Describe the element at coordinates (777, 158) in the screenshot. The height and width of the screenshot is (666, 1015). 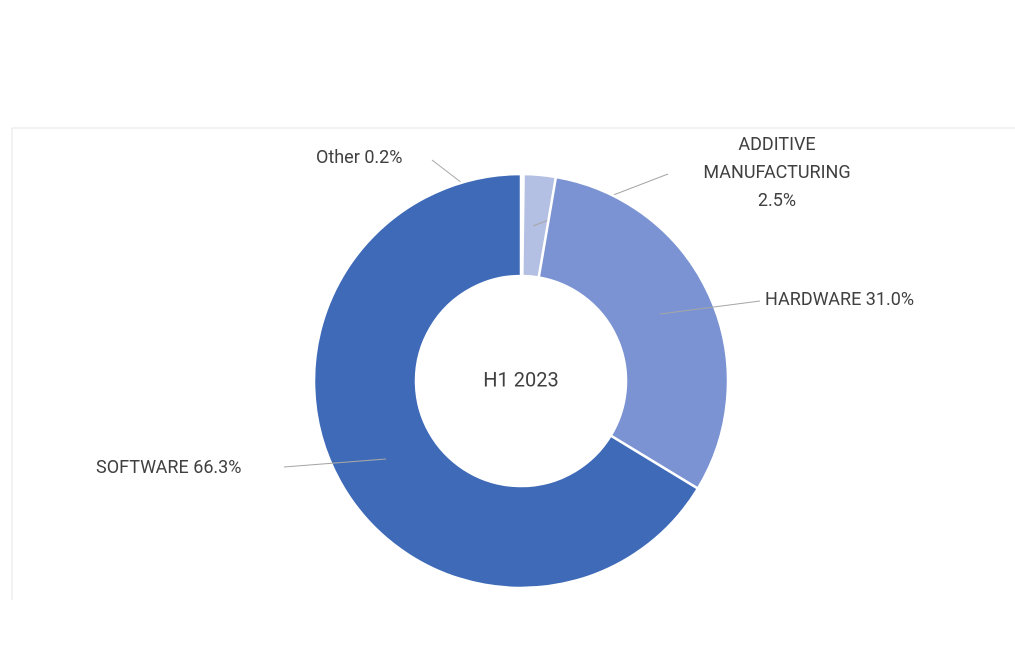
I see `label-category: ADDITIVE MANUFACTURING` at that location.